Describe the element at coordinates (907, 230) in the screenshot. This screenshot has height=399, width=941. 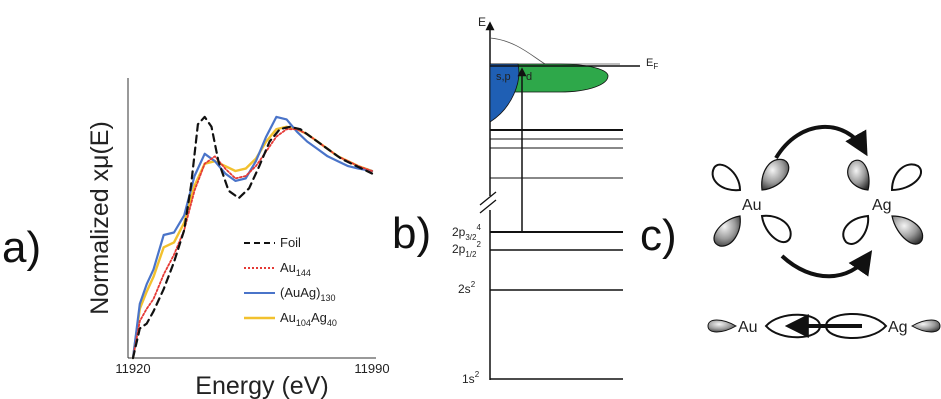
I see `ag-lobe-bottom-right` at that location.